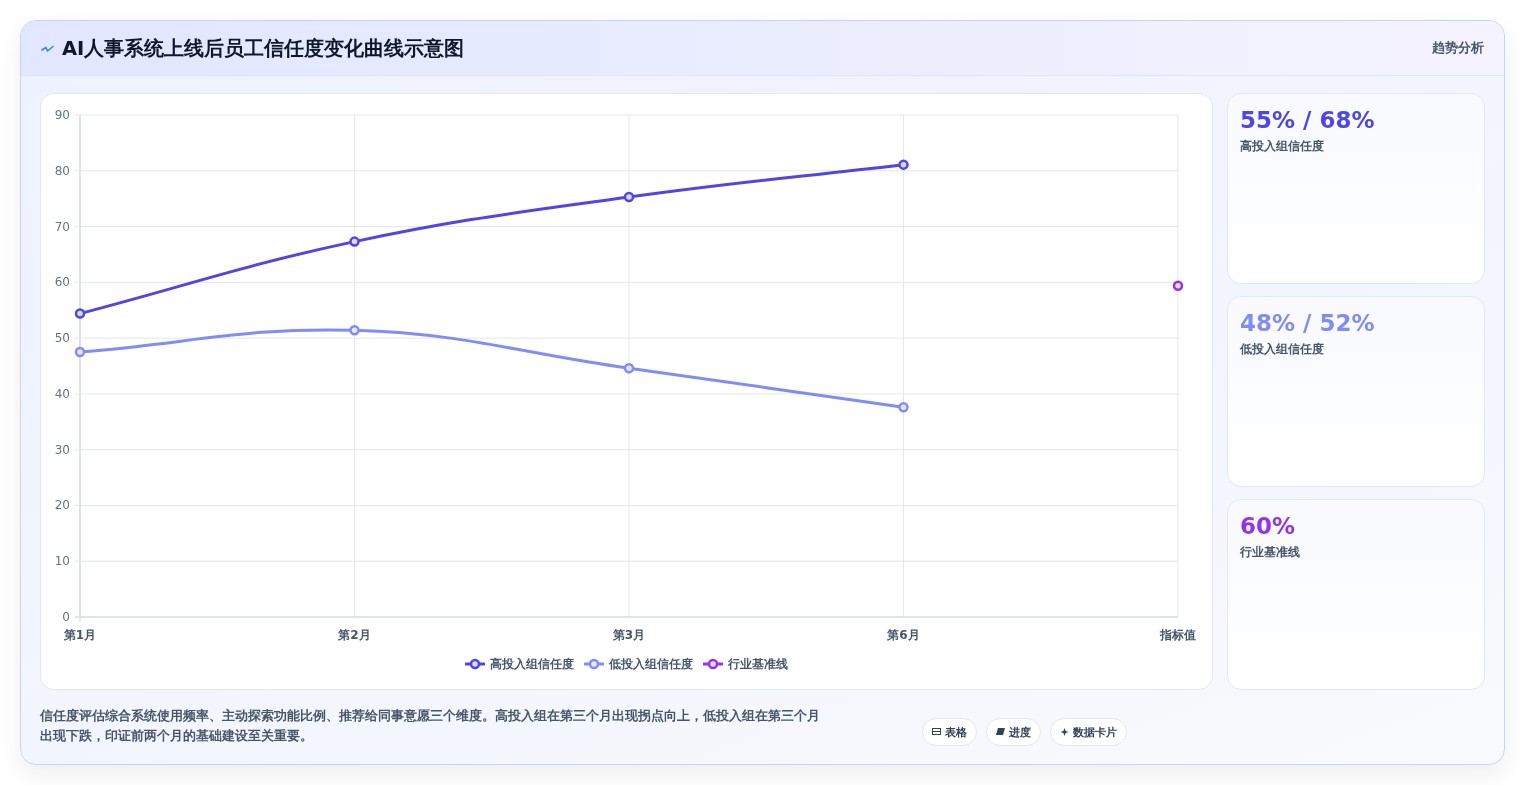 The image size is (1525, 785). I want to click on text: 表格, so click(956, 732).